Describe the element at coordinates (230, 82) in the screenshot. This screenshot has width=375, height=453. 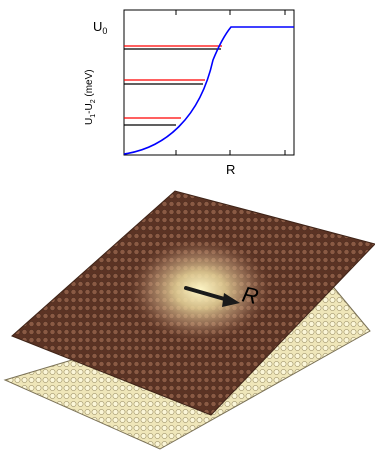
I see `plot-ticks` at that location.